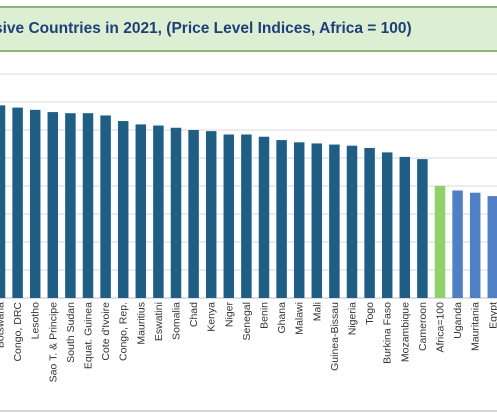 The height and width of the screenshot is (418, 497). I want to click on x-tick-label: Congo, Rep., so click(124, 331).